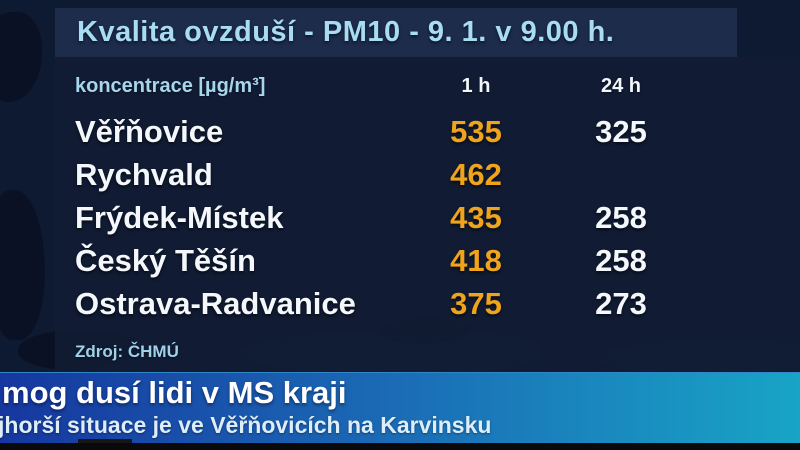 The height and width of the screenshot is (450, 800). Describe the element at coordinates (427, 86) in the screenshot. I see `table-header-row: koncentrace [µg/m³] 1 h 24 h` at that location.